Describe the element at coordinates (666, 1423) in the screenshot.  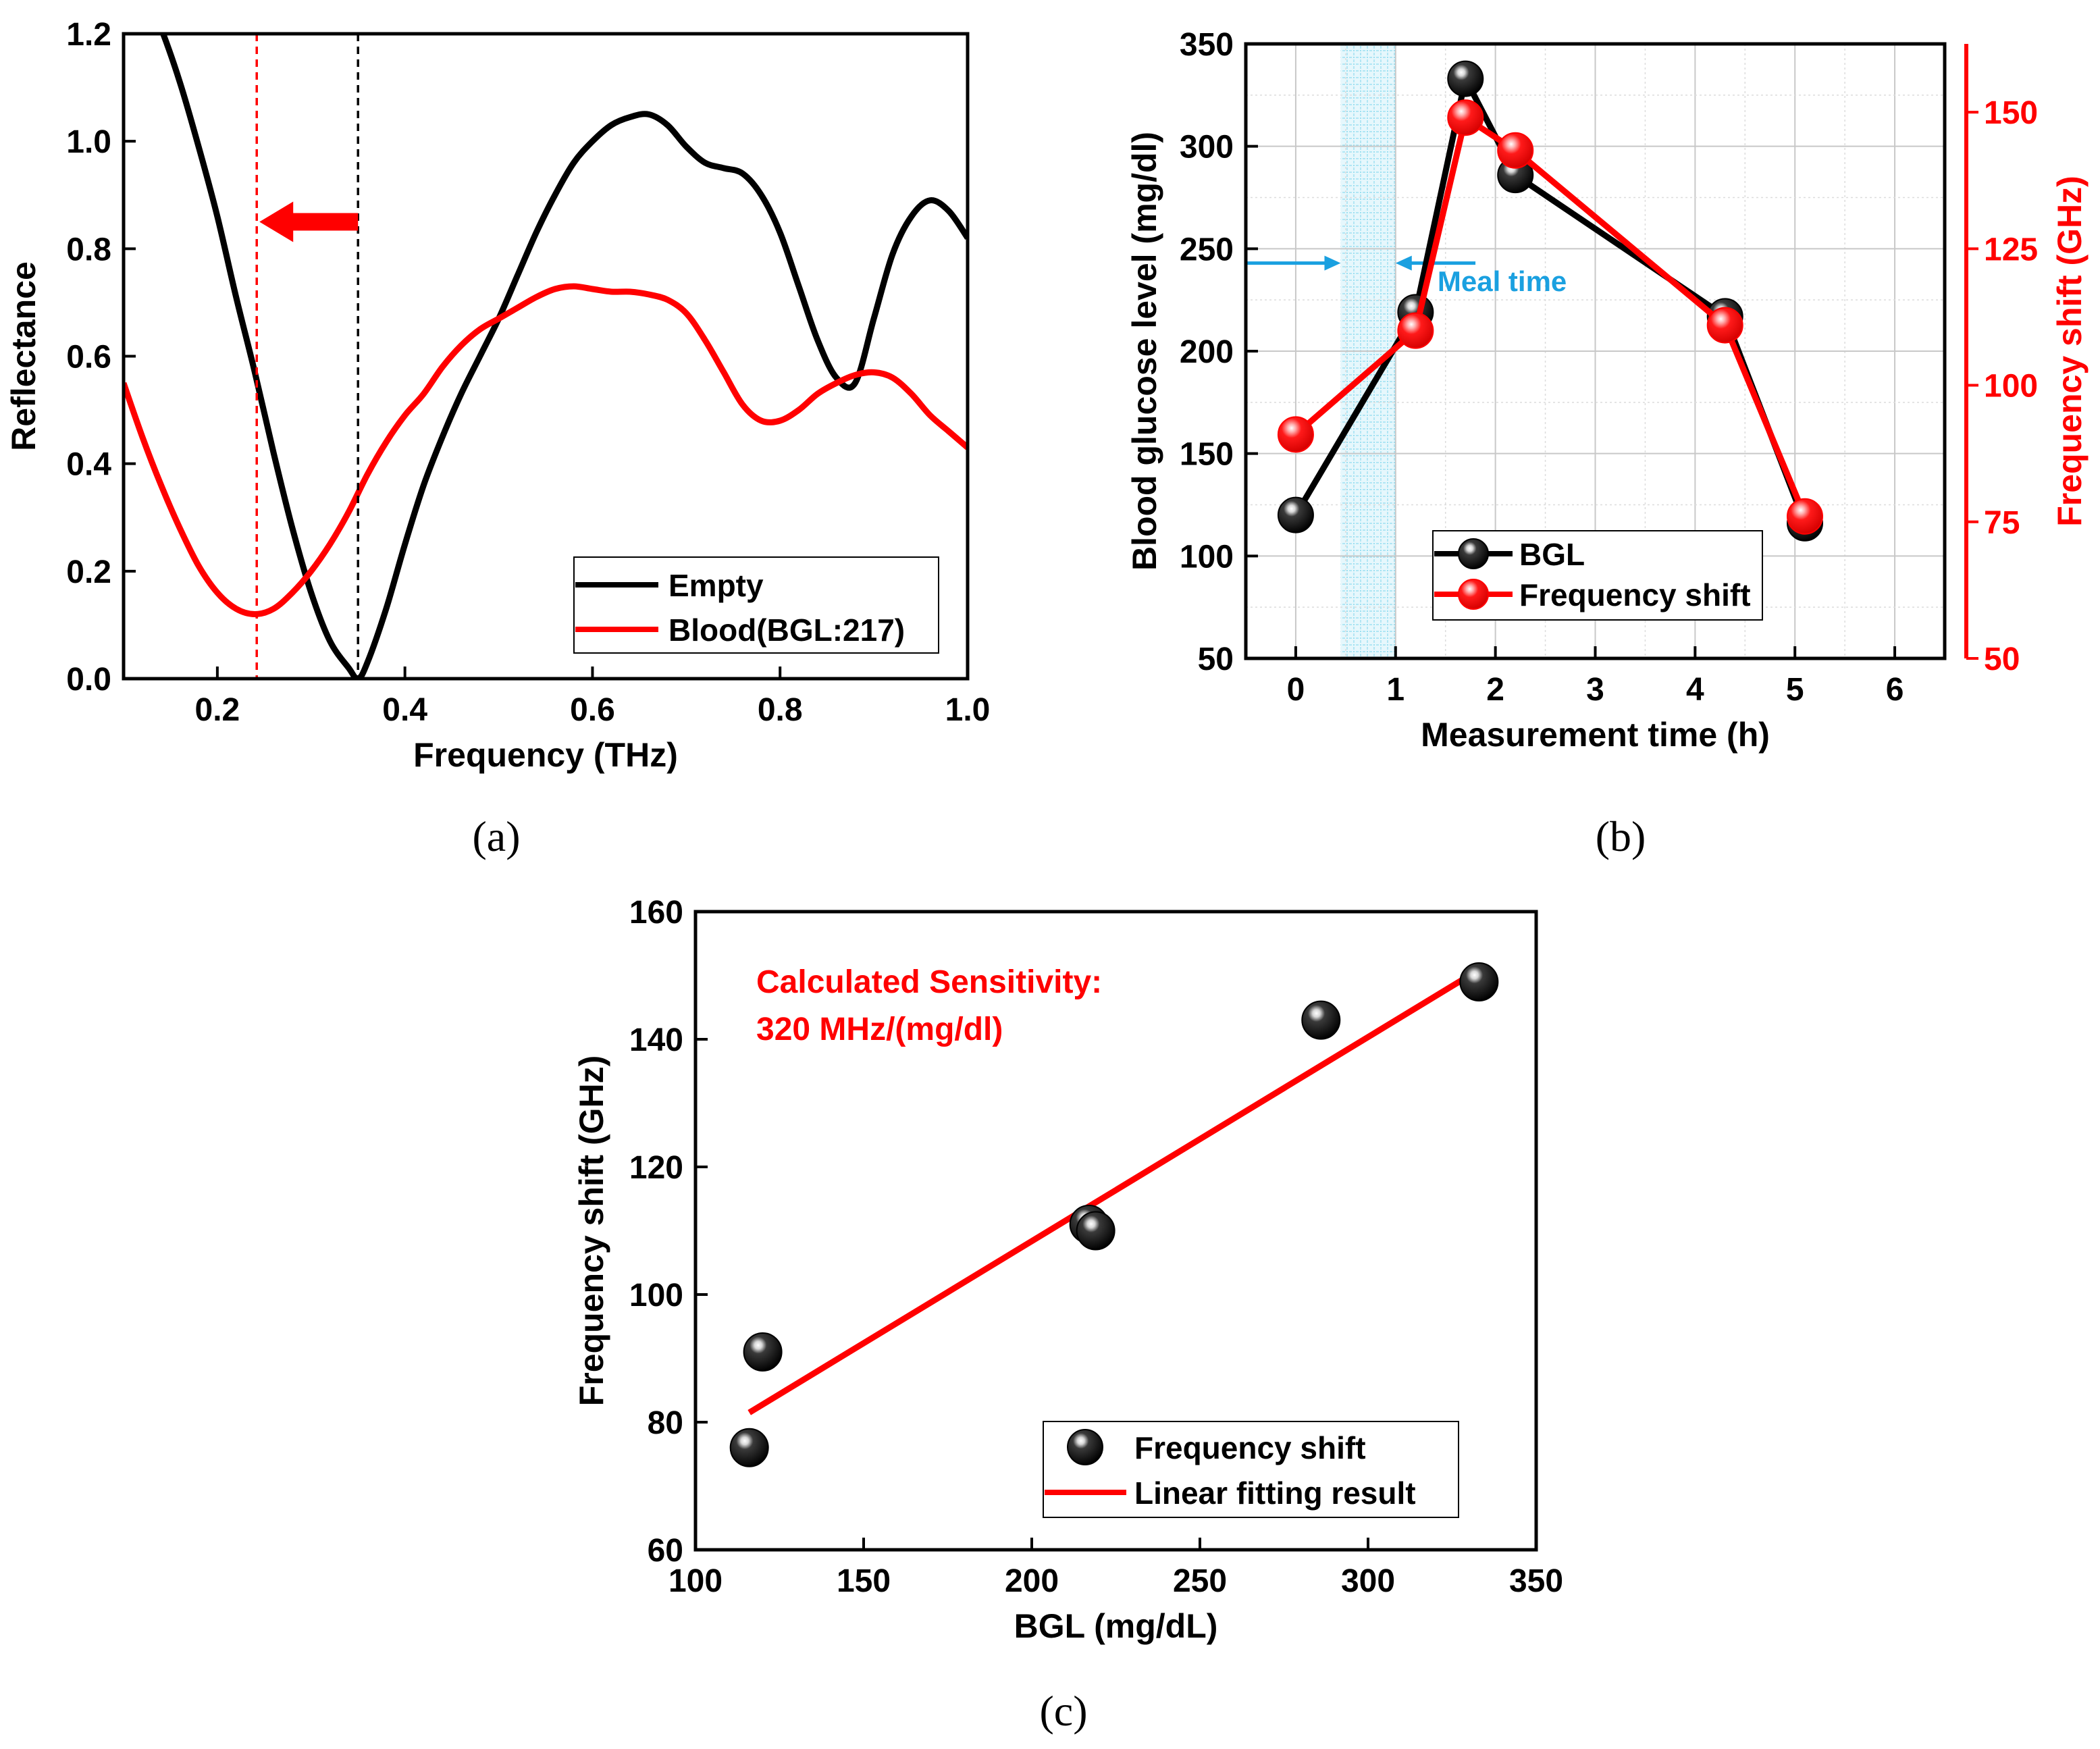
I see `chart-c-y-tick-label: 80` at that location.